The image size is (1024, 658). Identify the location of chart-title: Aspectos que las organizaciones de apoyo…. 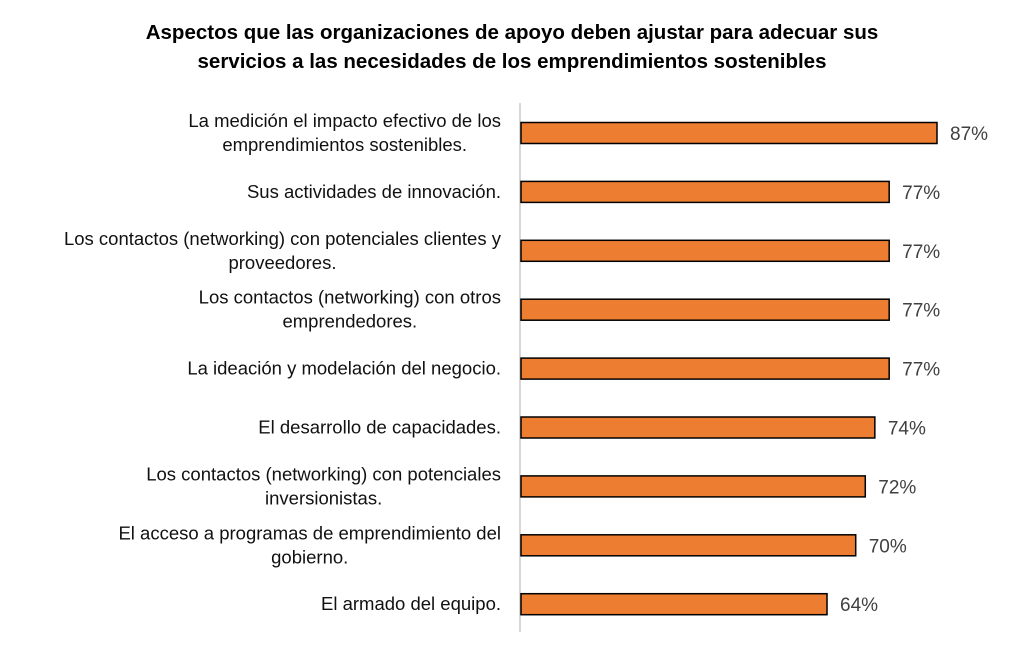
(512, 47).